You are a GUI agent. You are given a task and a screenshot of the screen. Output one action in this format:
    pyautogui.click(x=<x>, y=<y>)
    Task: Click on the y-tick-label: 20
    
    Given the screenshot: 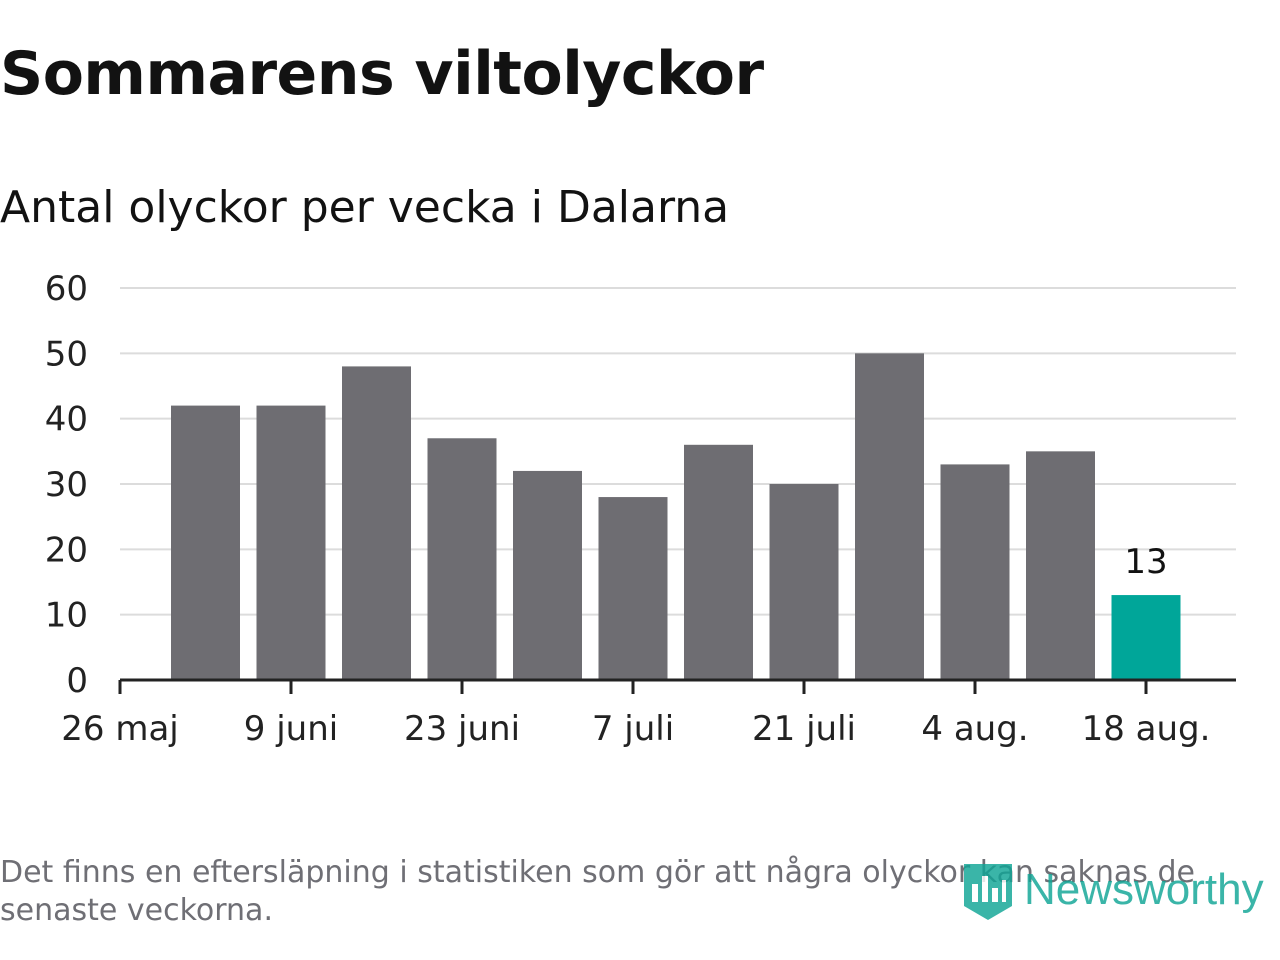 What is the action you would take?
    pyautogui.click(x=66, y=550)
    